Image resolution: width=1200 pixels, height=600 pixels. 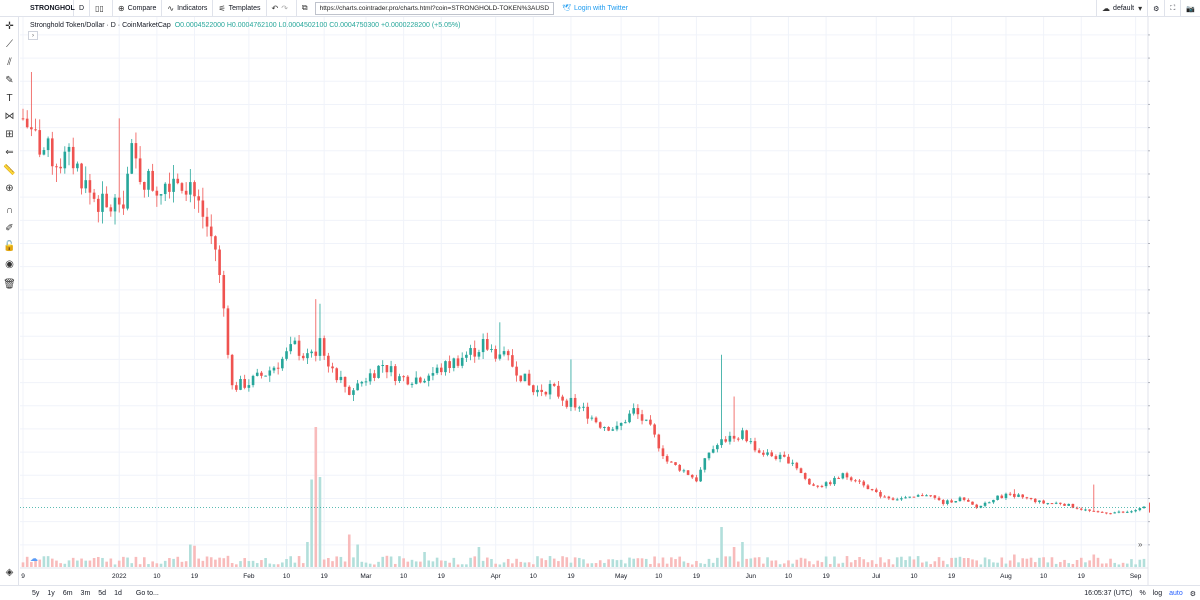 I want to click on compare-button: ⊕ Compare, so click(x=138, y=8).